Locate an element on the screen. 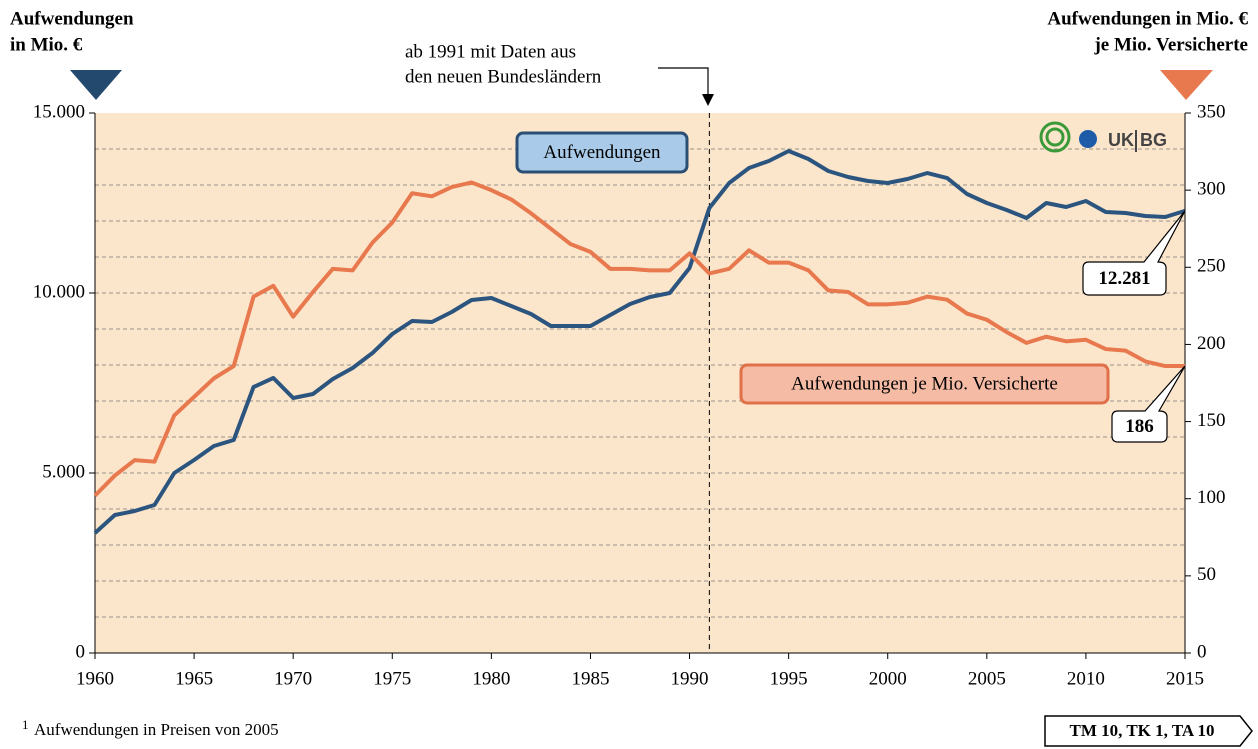  left-axis-marker is located at coordinates (96, 85).